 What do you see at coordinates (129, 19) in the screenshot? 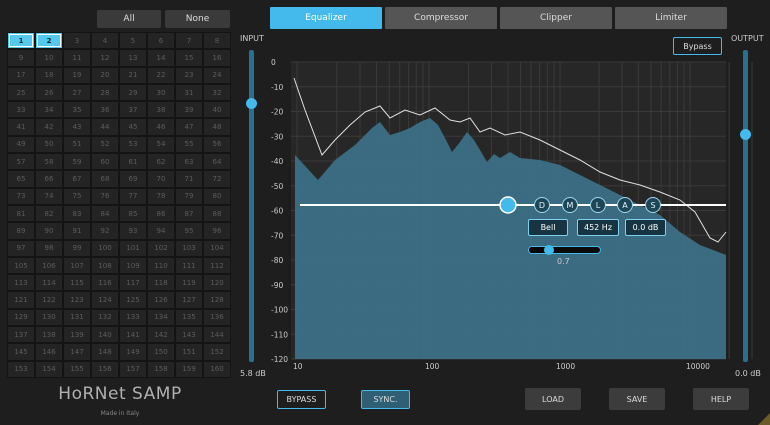
I see `select-all-button: All` at bounding box center [129, 19].